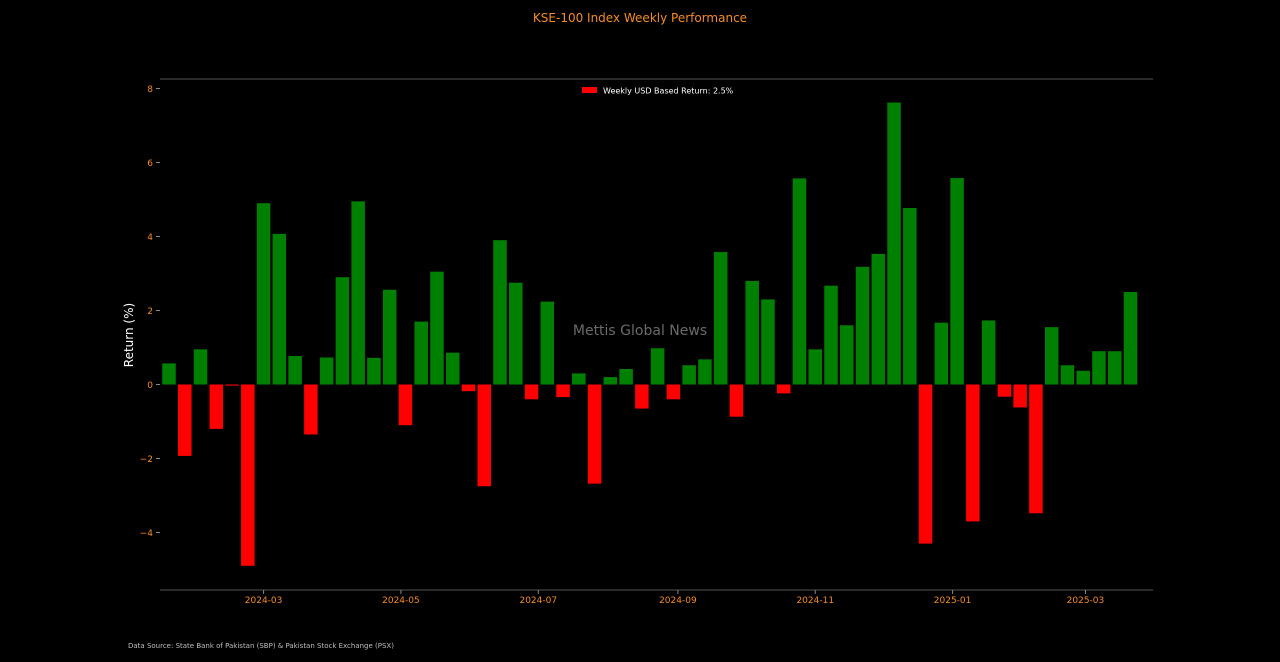 The width and height of the screenshot is (1280, 662). What do you see at coordinates (147, 534) in the screenshot?
I see `y-tick-label: −4` at bounding box center [147, 534].